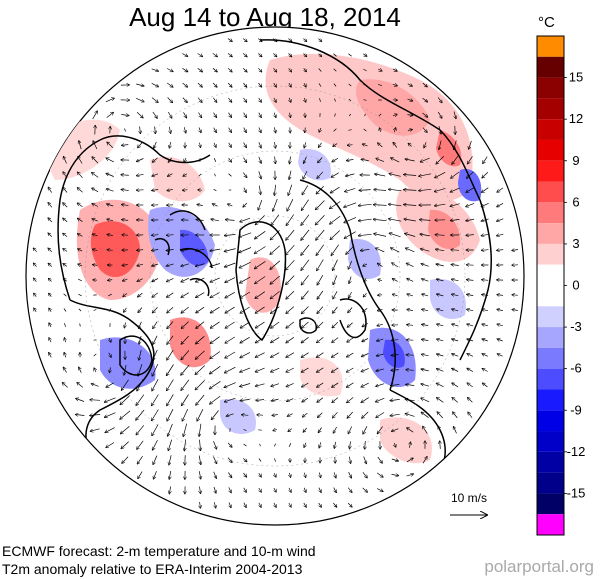 The width and height of the screenshot is (600, 579). I want to click on canadian-archipelago-coast, so click(183, 253).